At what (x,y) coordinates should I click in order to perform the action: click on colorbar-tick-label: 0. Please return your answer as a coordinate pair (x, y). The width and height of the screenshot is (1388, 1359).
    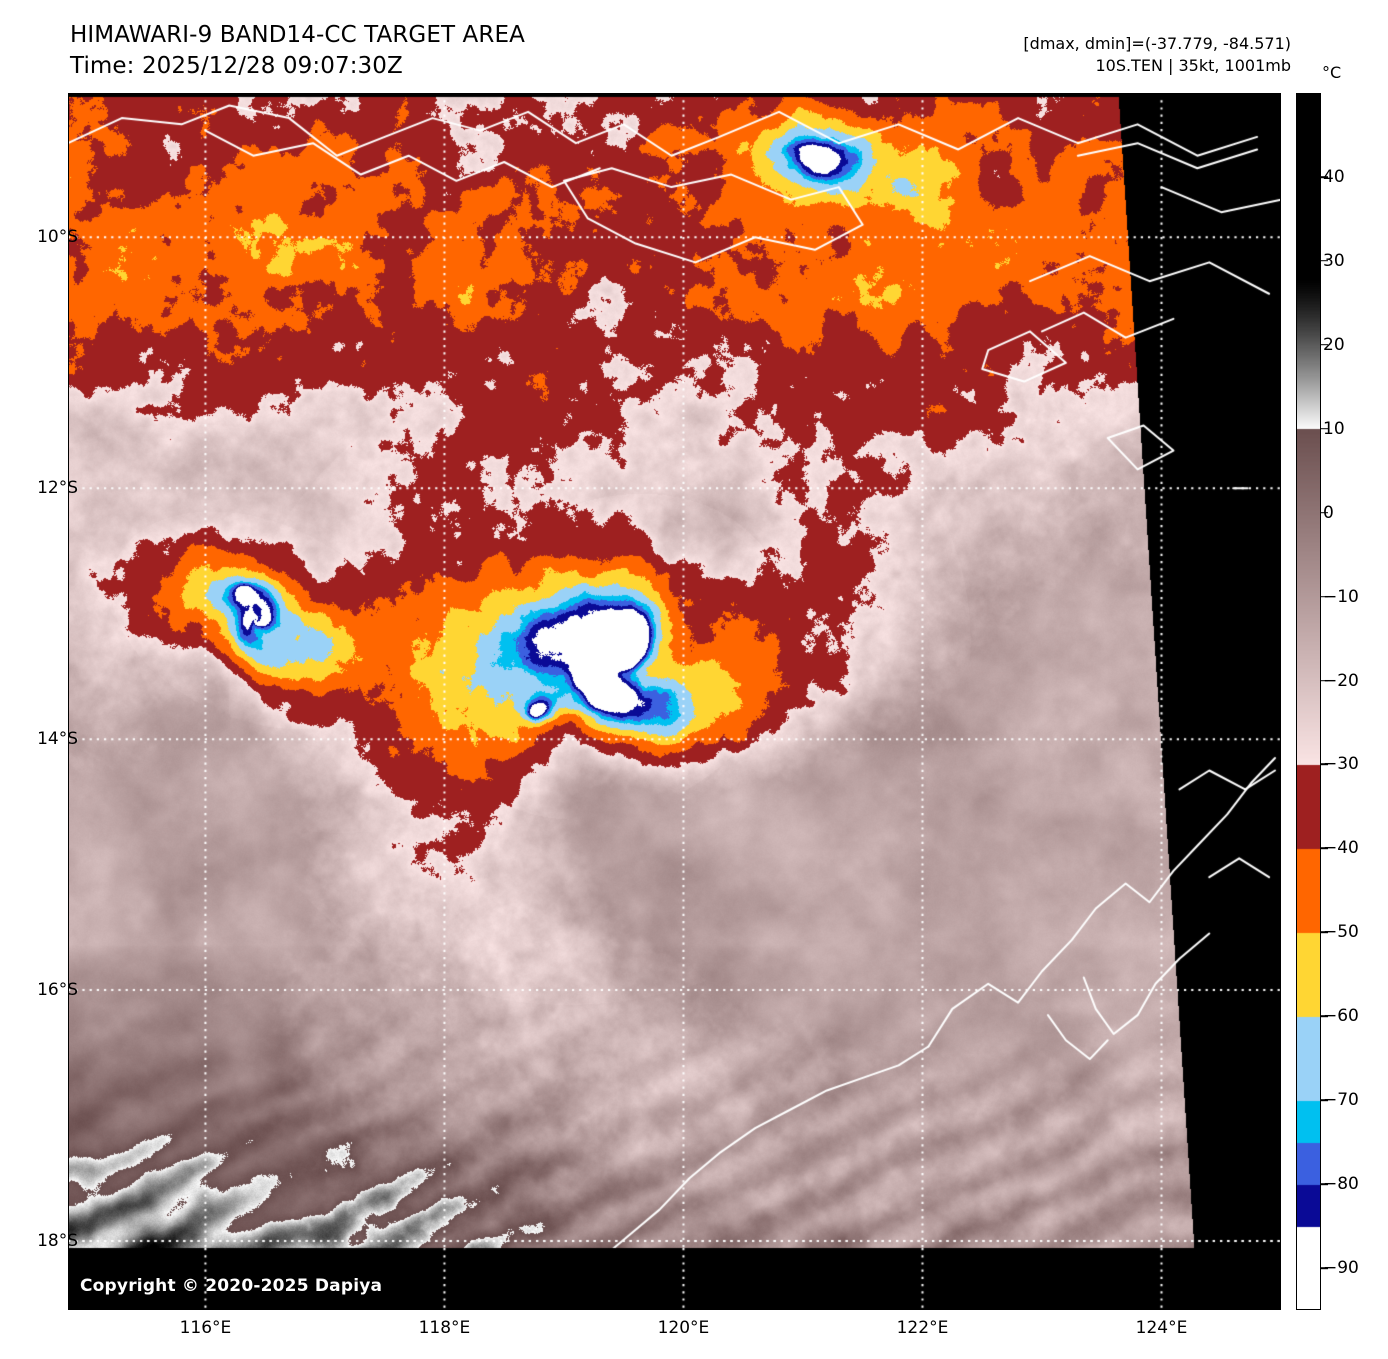
    Looking at the image, I should click on (1328, 512).